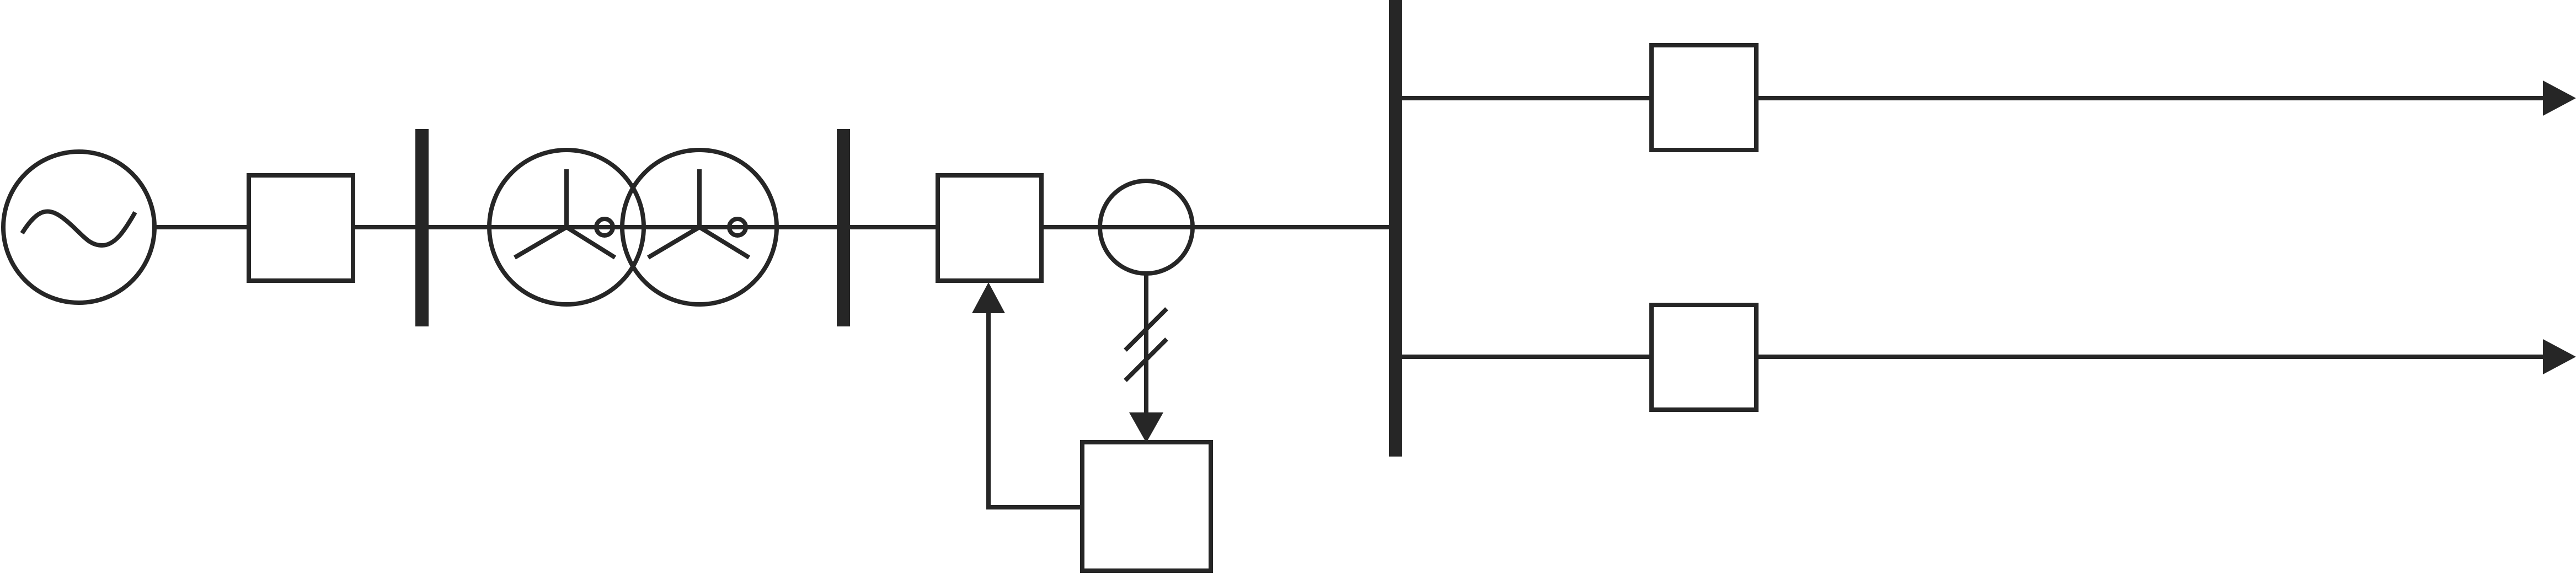 This screenshot has width=2576, height=574. I want to click on measurement-signal-line, so click(1146, 358).